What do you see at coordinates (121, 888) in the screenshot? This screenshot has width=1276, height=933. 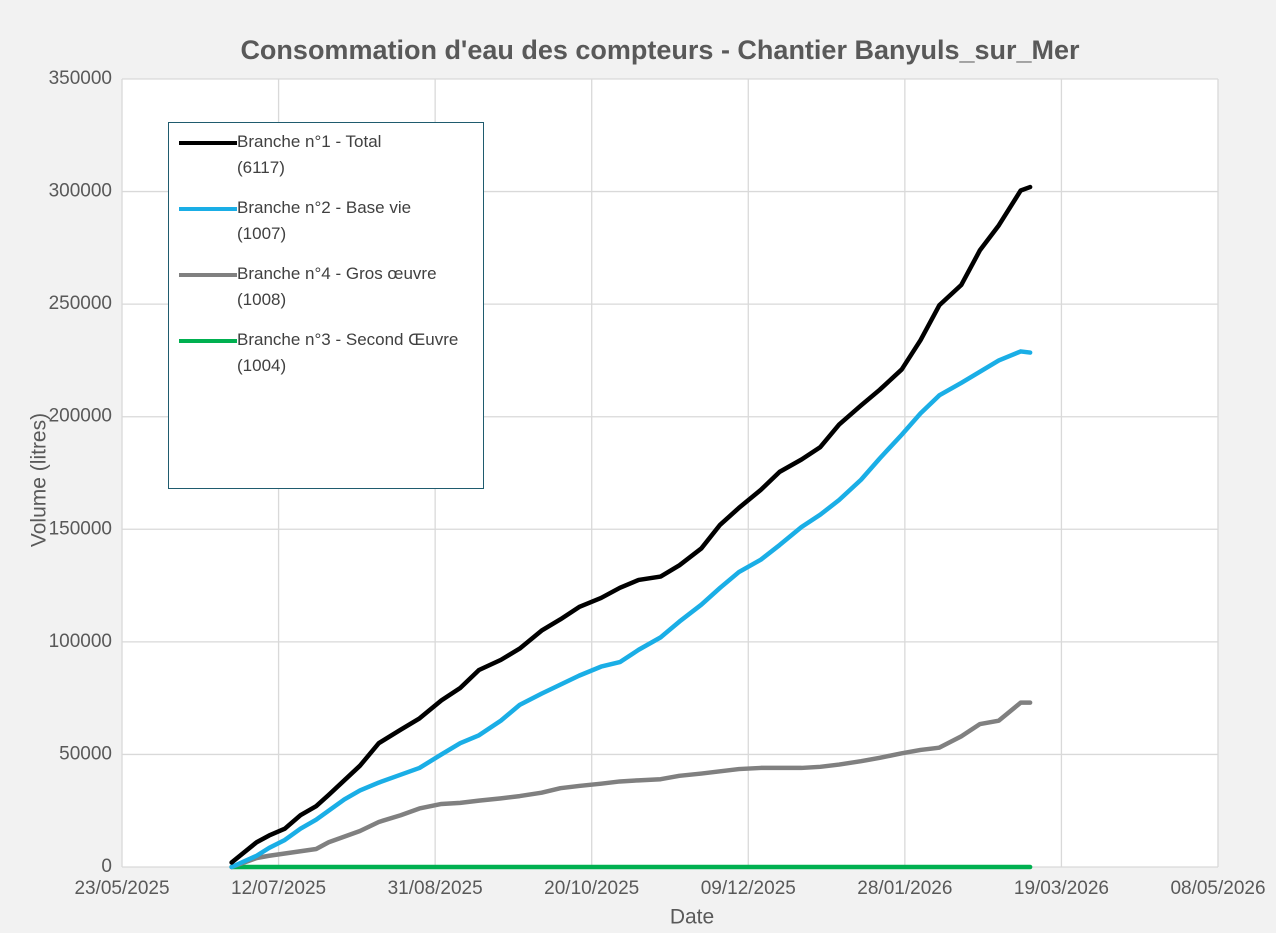 I see `x-tick-label: 23/05/2025` at bounding box center [121, 888].